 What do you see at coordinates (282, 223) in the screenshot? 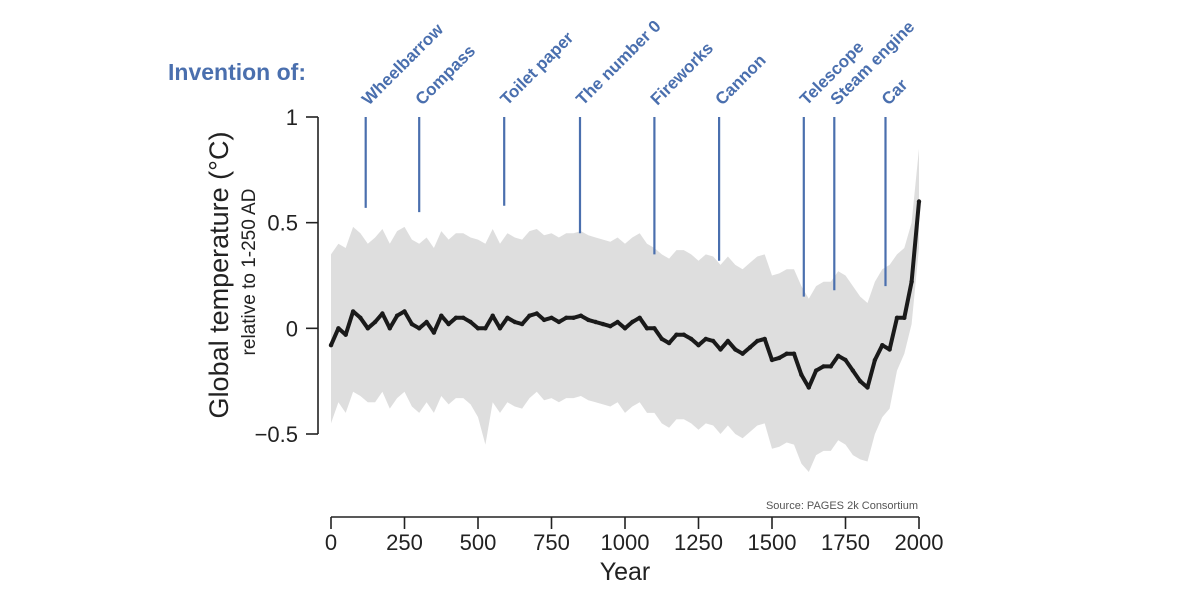
I see `y-tick-label: 0.5` at bounding box center [282, 223].